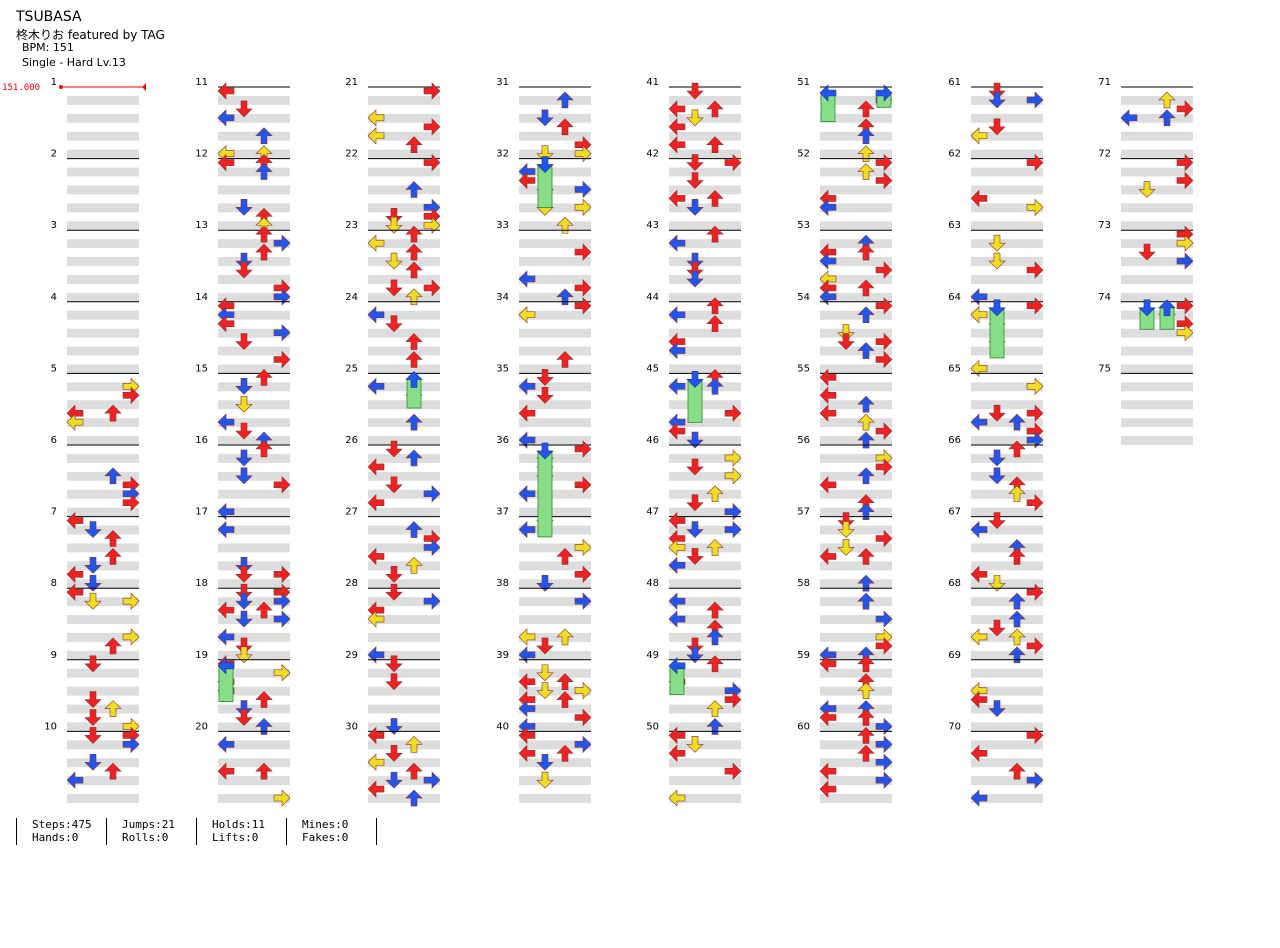 The height and width of the screenshot is (948, 1280). What do you see at coordinates (54, 225) in the screenshot?
I see `measure-number: 3` at bounding box center [54, 225].